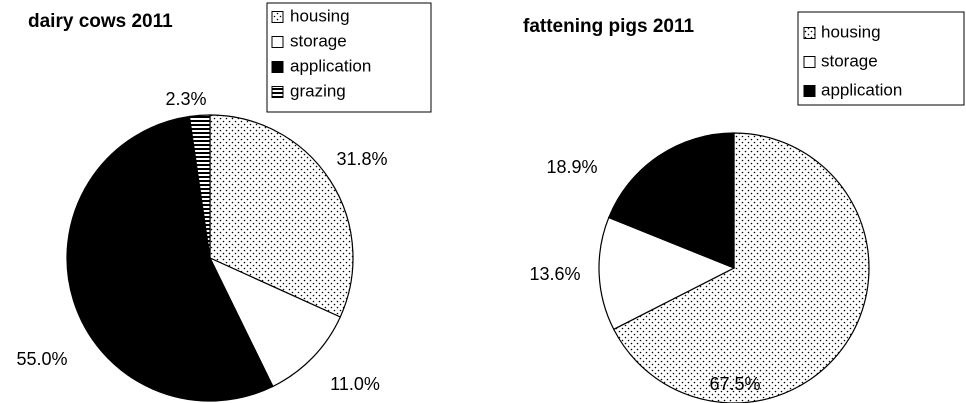  What do you see at coordinates (41, 359) in the screenshot?
I see `data-label: 55.0%` at bounding box center [41, 359].